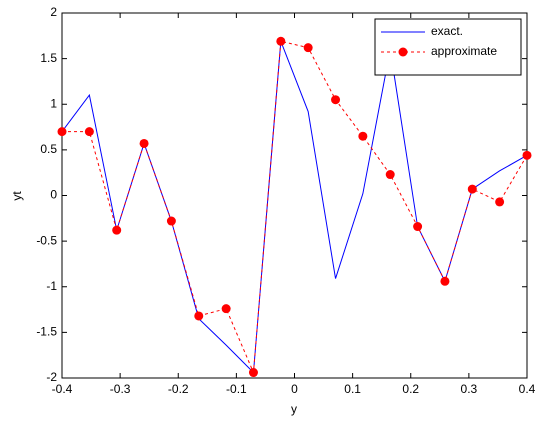 The width and height of the screenshot is (544, 427). Describe the element at coordinates (48, 149) in the screenshot. I see `y-tick-label: 0.5` at that location.